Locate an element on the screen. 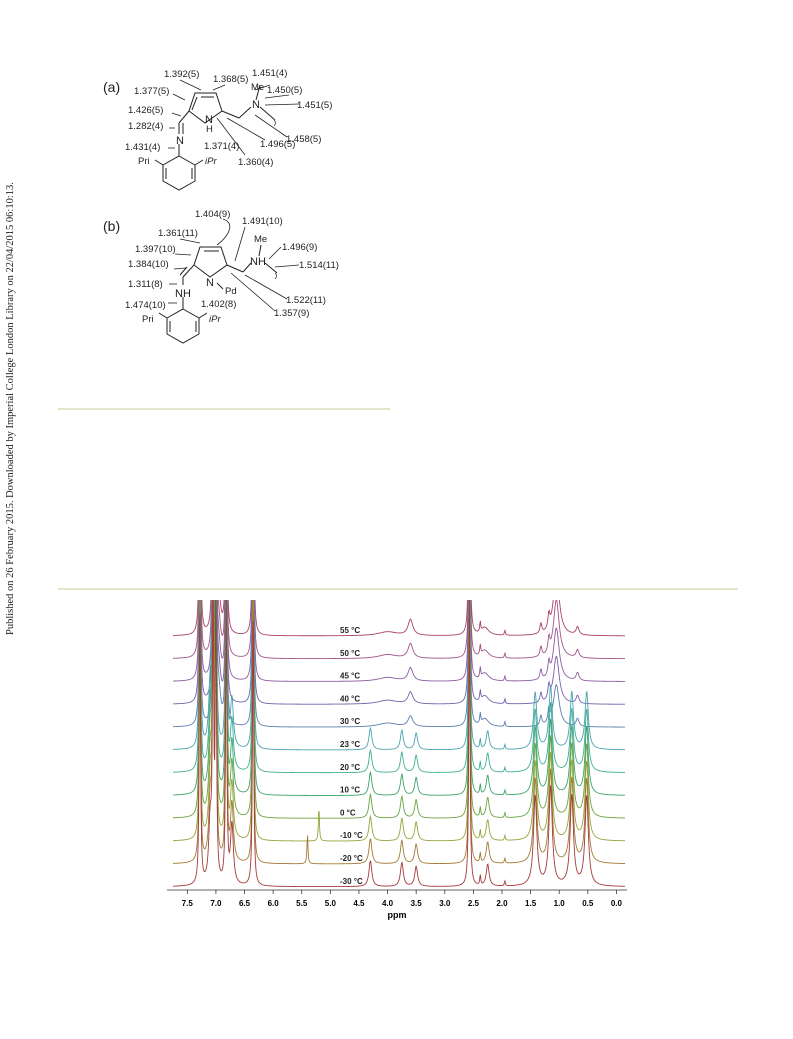 Image resolution: width=793 pixels, height=1039 pixels. bond-length: 1.392(5) is located at coordinates (181, 74).